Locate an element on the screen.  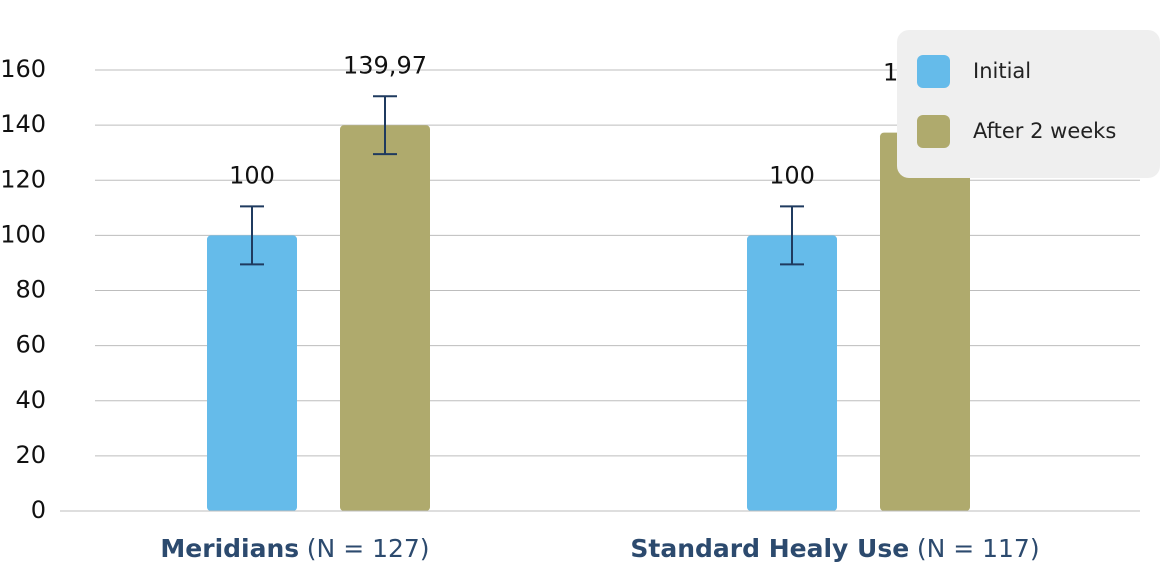
legend-box is located at coordinates (1028, 104).